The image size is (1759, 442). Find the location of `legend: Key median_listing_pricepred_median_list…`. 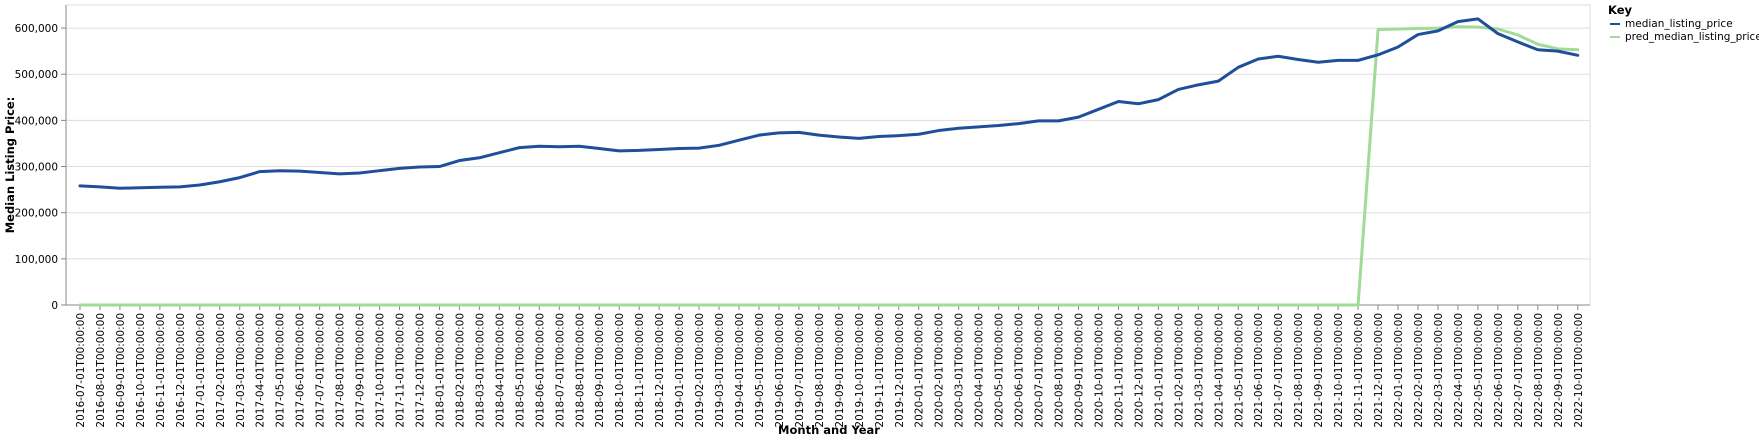

legend: Key median_listing_pricepred_median_list… is located at coordinates (1683, 23).